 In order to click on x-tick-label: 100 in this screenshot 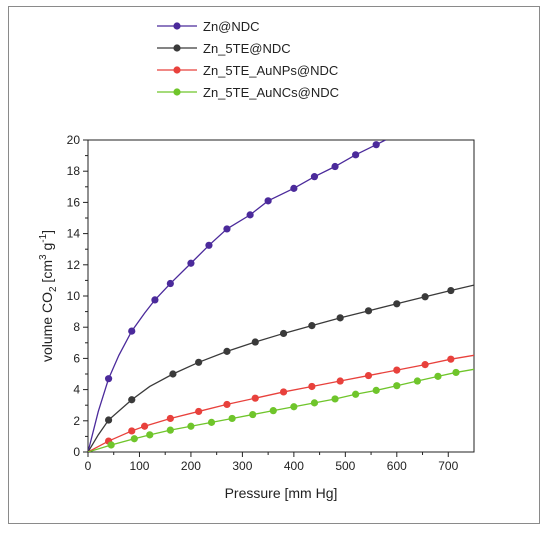, I will do `click(139, 466)`.